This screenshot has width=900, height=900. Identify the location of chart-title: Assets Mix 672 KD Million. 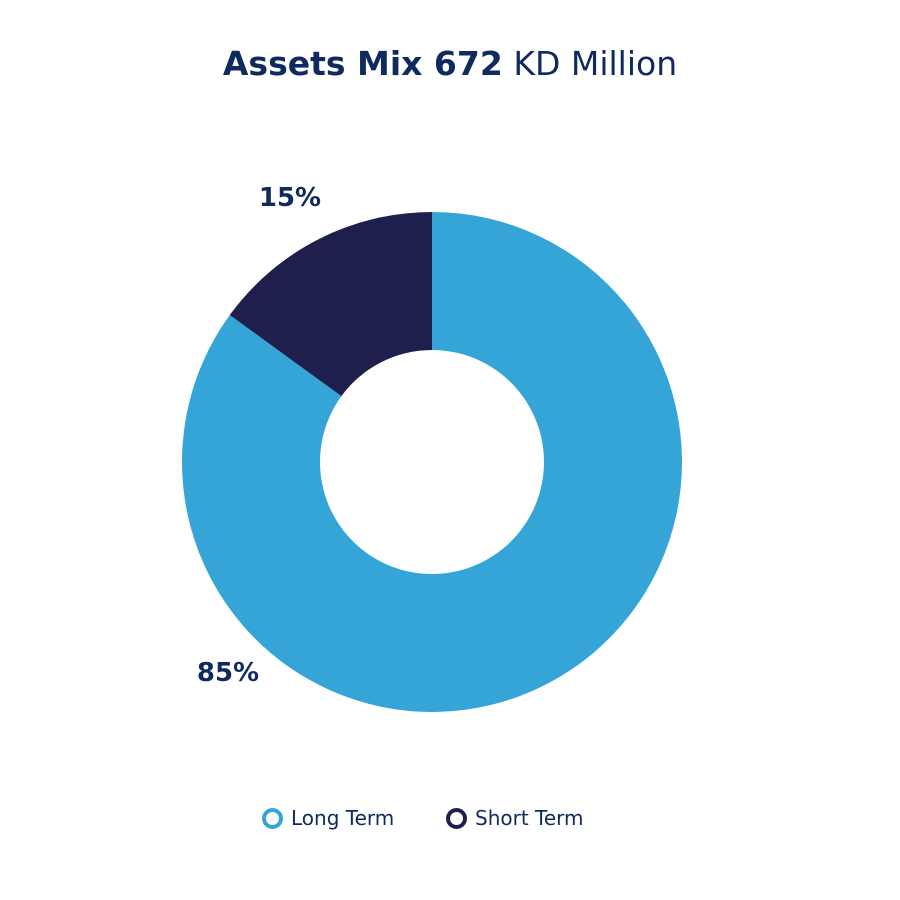
(450, 64).